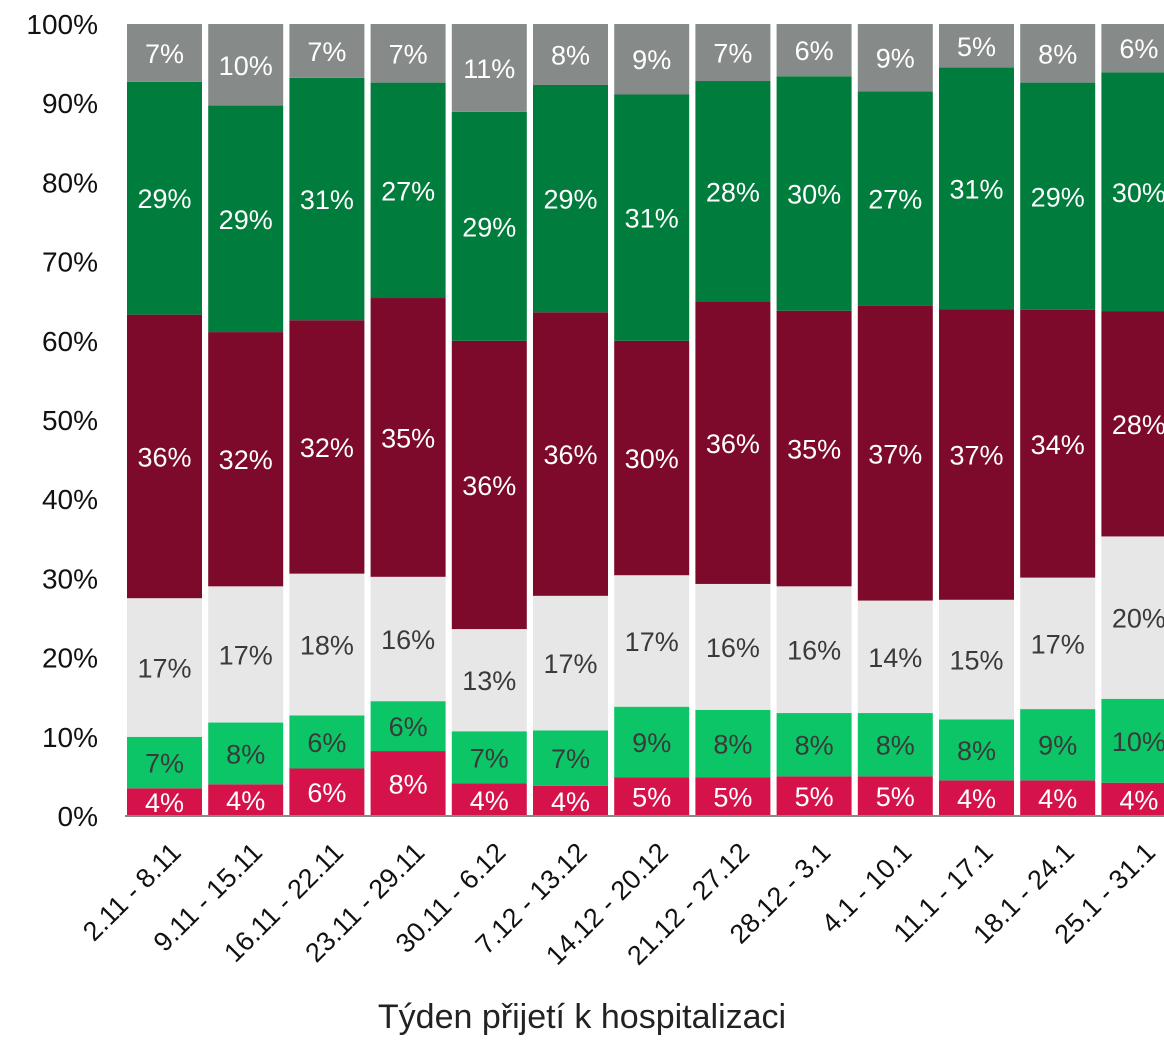  What do you see at coordinates (70, 499) in the screenshot?
I see `y-tick-label: 40%` at bounding box center [70, 499].